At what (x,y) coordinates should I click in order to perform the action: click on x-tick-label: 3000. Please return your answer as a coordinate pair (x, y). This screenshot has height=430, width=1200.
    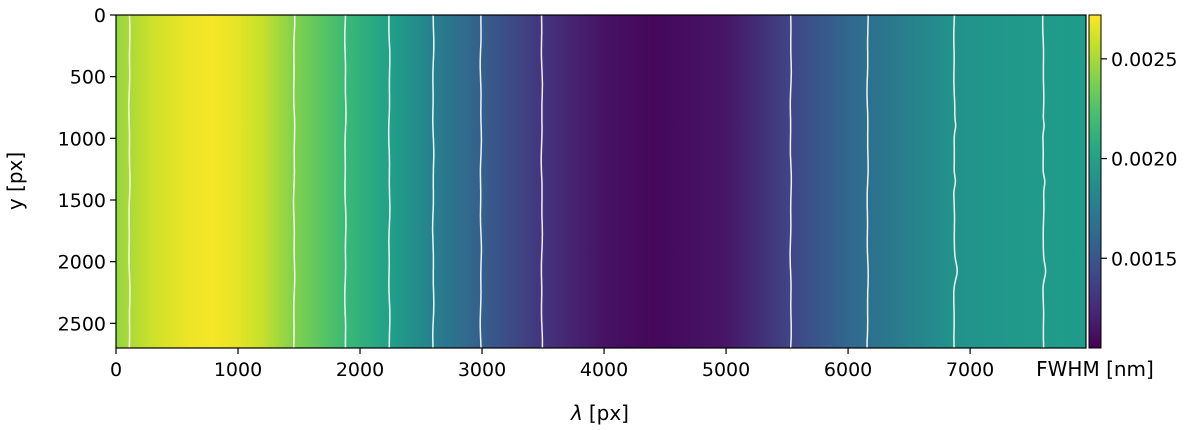
    Looking at the image, I should click on (482, 370).